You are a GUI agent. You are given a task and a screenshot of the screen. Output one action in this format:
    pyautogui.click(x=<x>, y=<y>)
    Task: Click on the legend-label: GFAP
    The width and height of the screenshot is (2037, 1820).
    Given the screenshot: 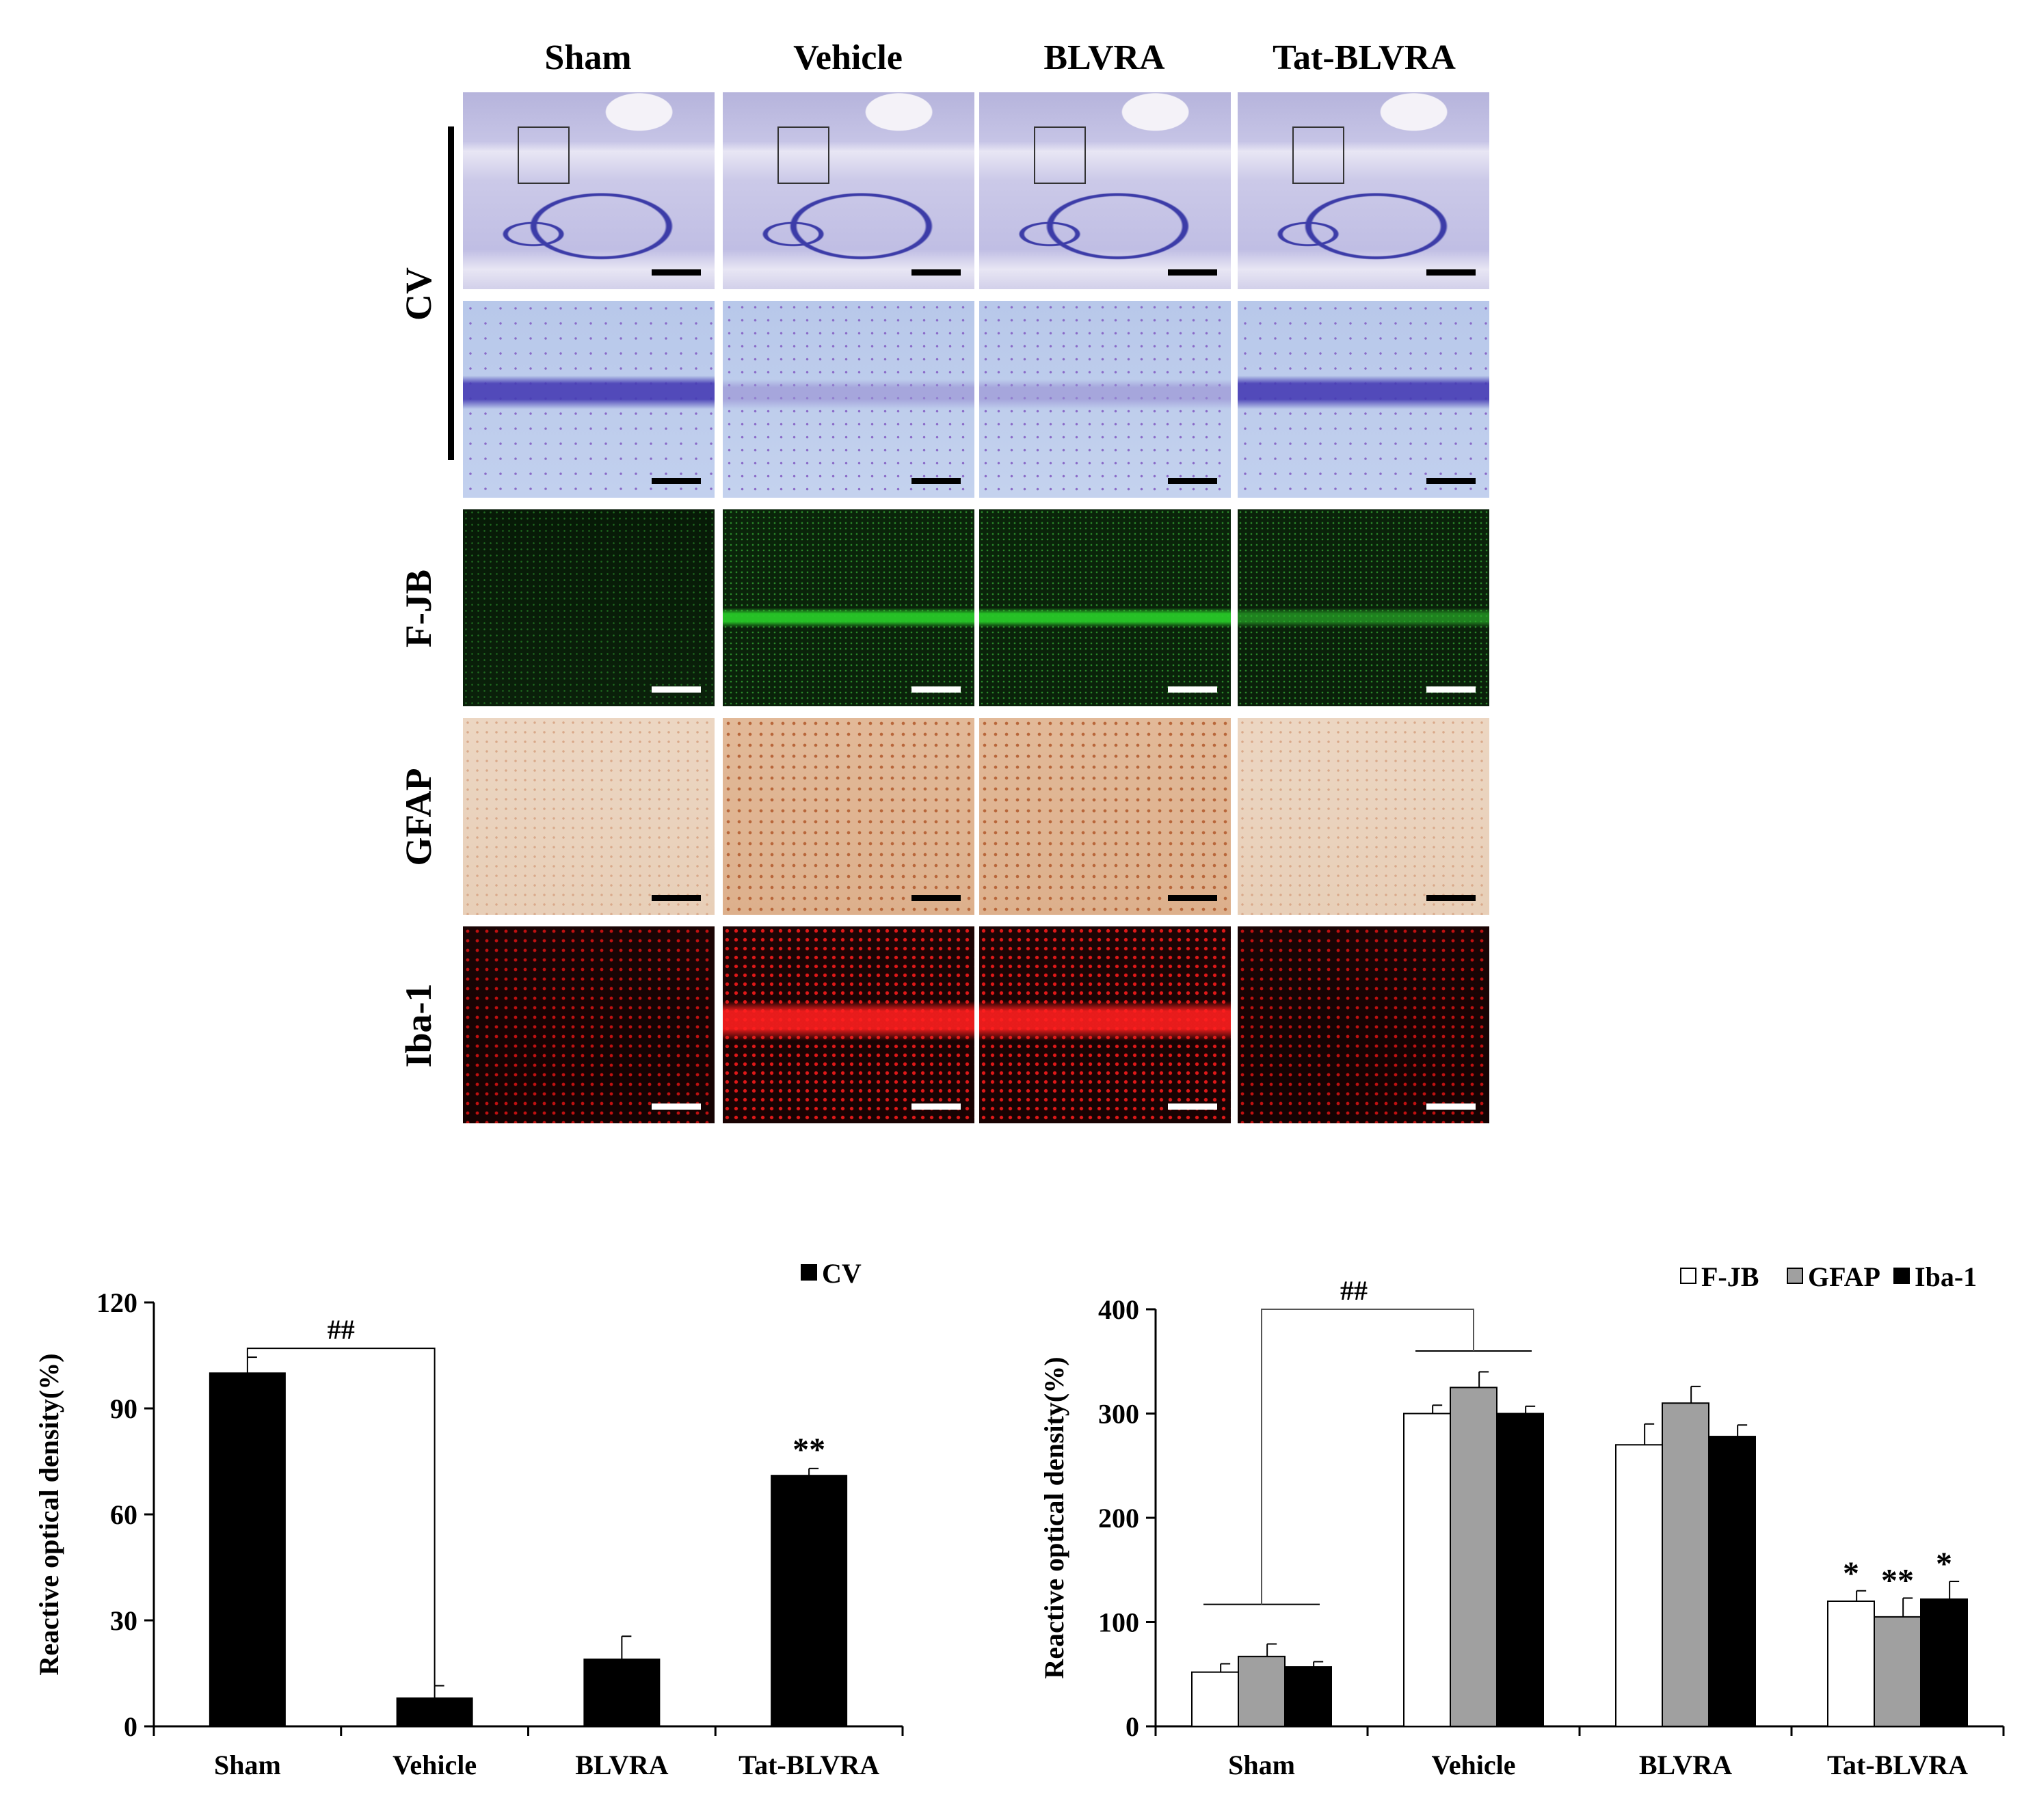 What is the action you would take?
    pyautogui.click(x=1844, y=1276)
    